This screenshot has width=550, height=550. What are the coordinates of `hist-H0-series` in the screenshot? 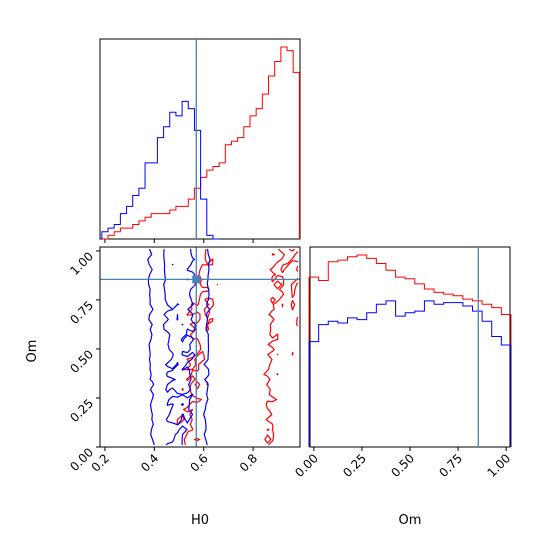 It's located at (200, 143).